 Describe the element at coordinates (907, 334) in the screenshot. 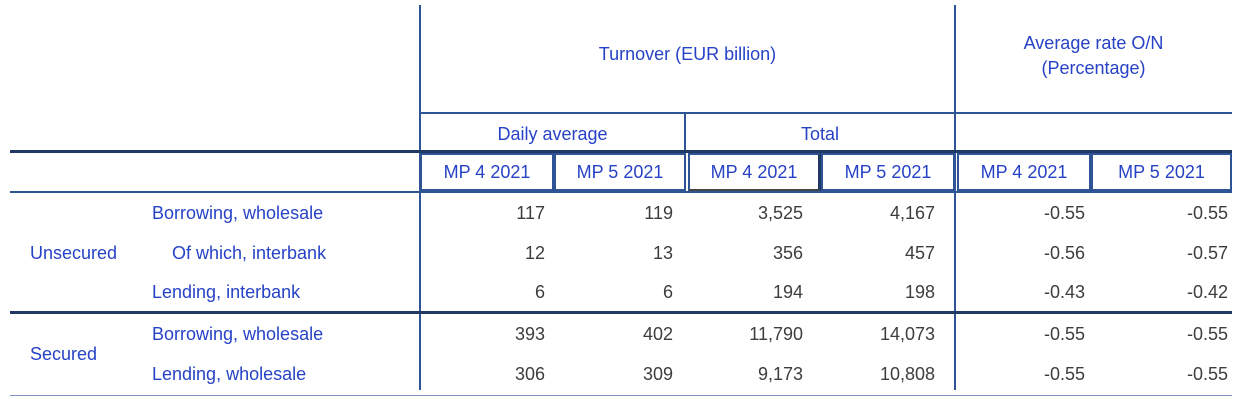

I see `cell-total-mp5: 14,073` at that location.